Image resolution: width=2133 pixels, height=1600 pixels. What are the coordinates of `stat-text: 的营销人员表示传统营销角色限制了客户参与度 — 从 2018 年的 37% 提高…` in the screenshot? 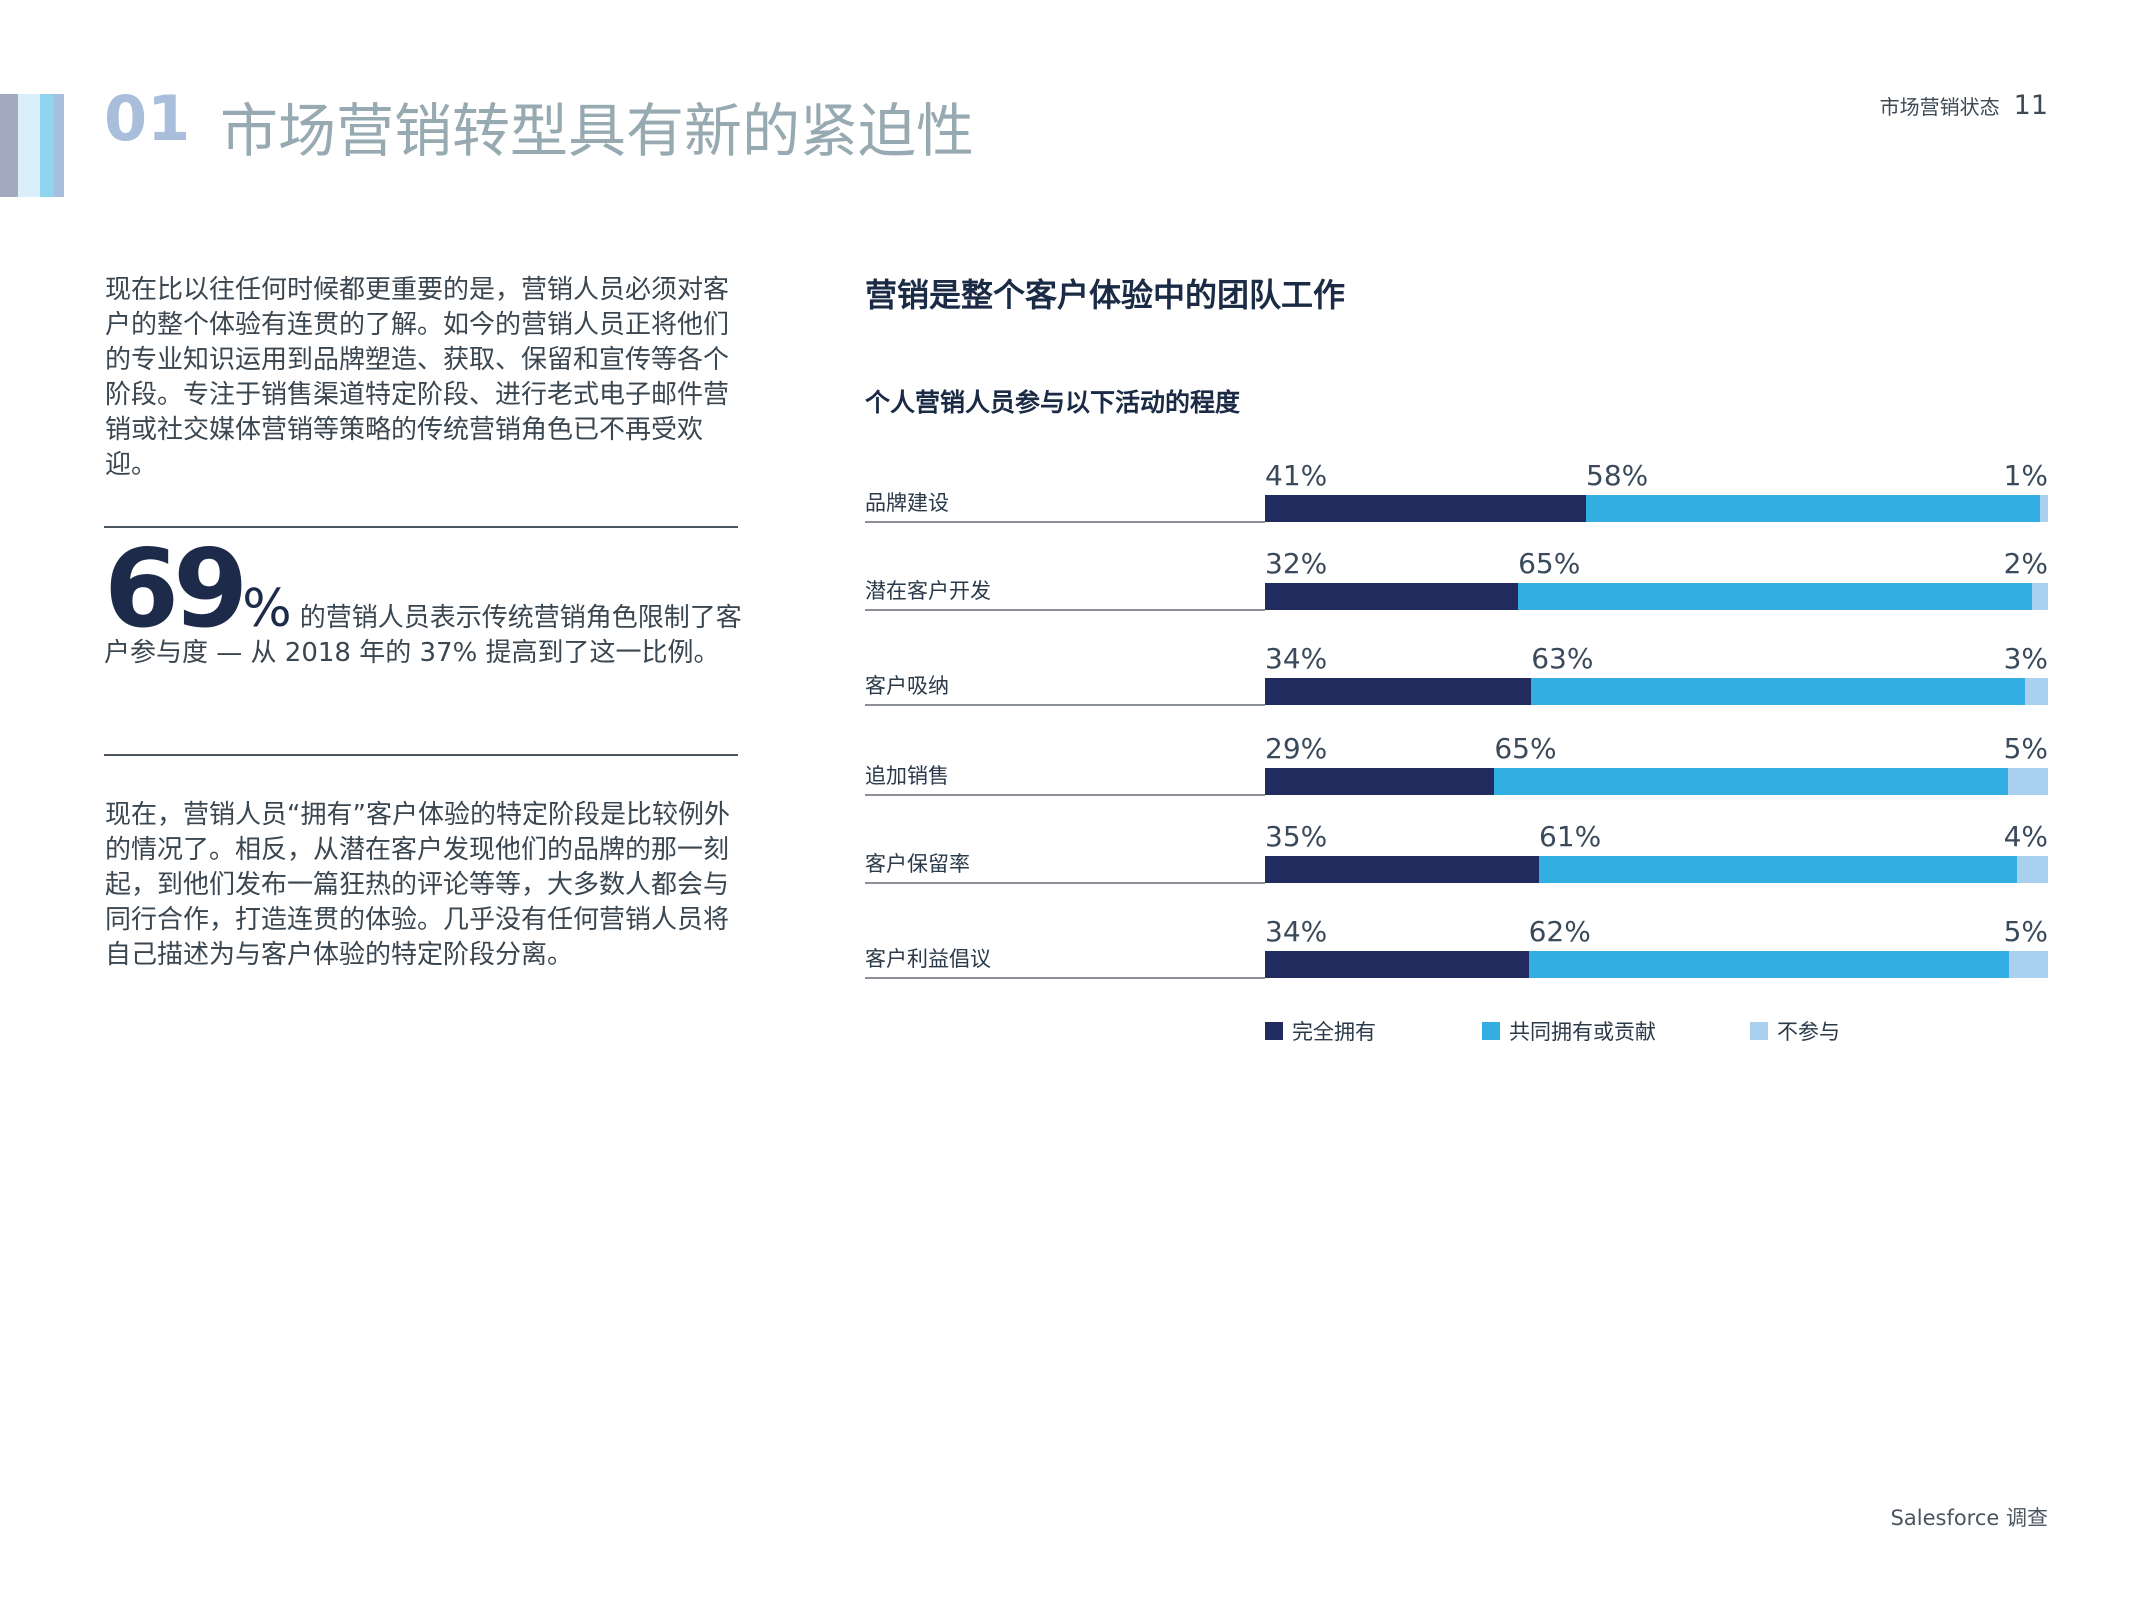 It's located at (423, 635).